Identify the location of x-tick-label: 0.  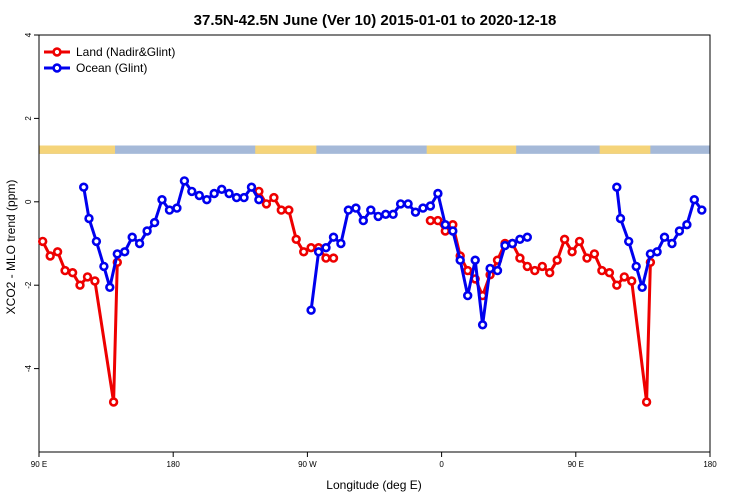
(441, 464).